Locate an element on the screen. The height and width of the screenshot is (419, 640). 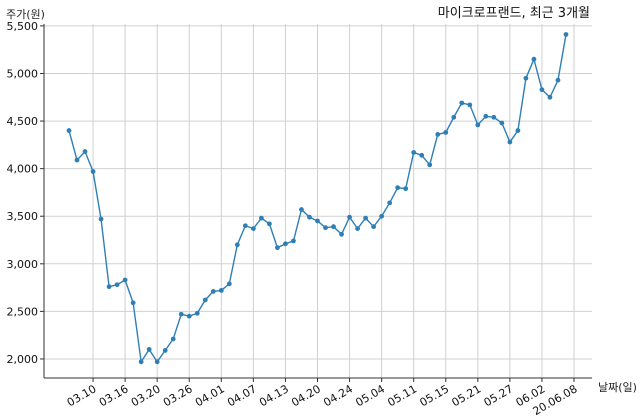
y-tick-label: 3,500 is located at coordinates (23, 216).